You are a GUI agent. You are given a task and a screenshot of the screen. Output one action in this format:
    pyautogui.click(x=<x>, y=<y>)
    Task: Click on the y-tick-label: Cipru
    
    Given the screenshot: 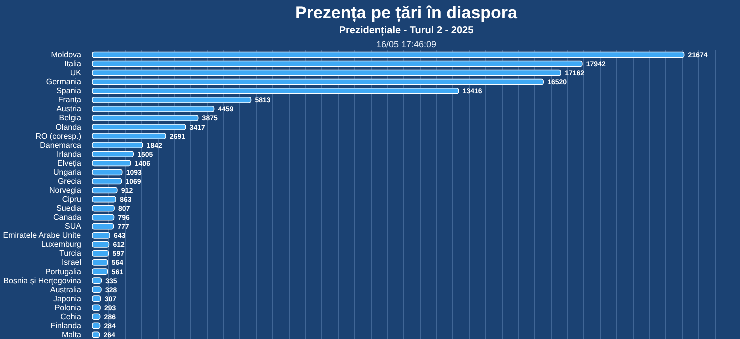 What is the action you would take?
    pyautogui.click(x=72, y=199)
    